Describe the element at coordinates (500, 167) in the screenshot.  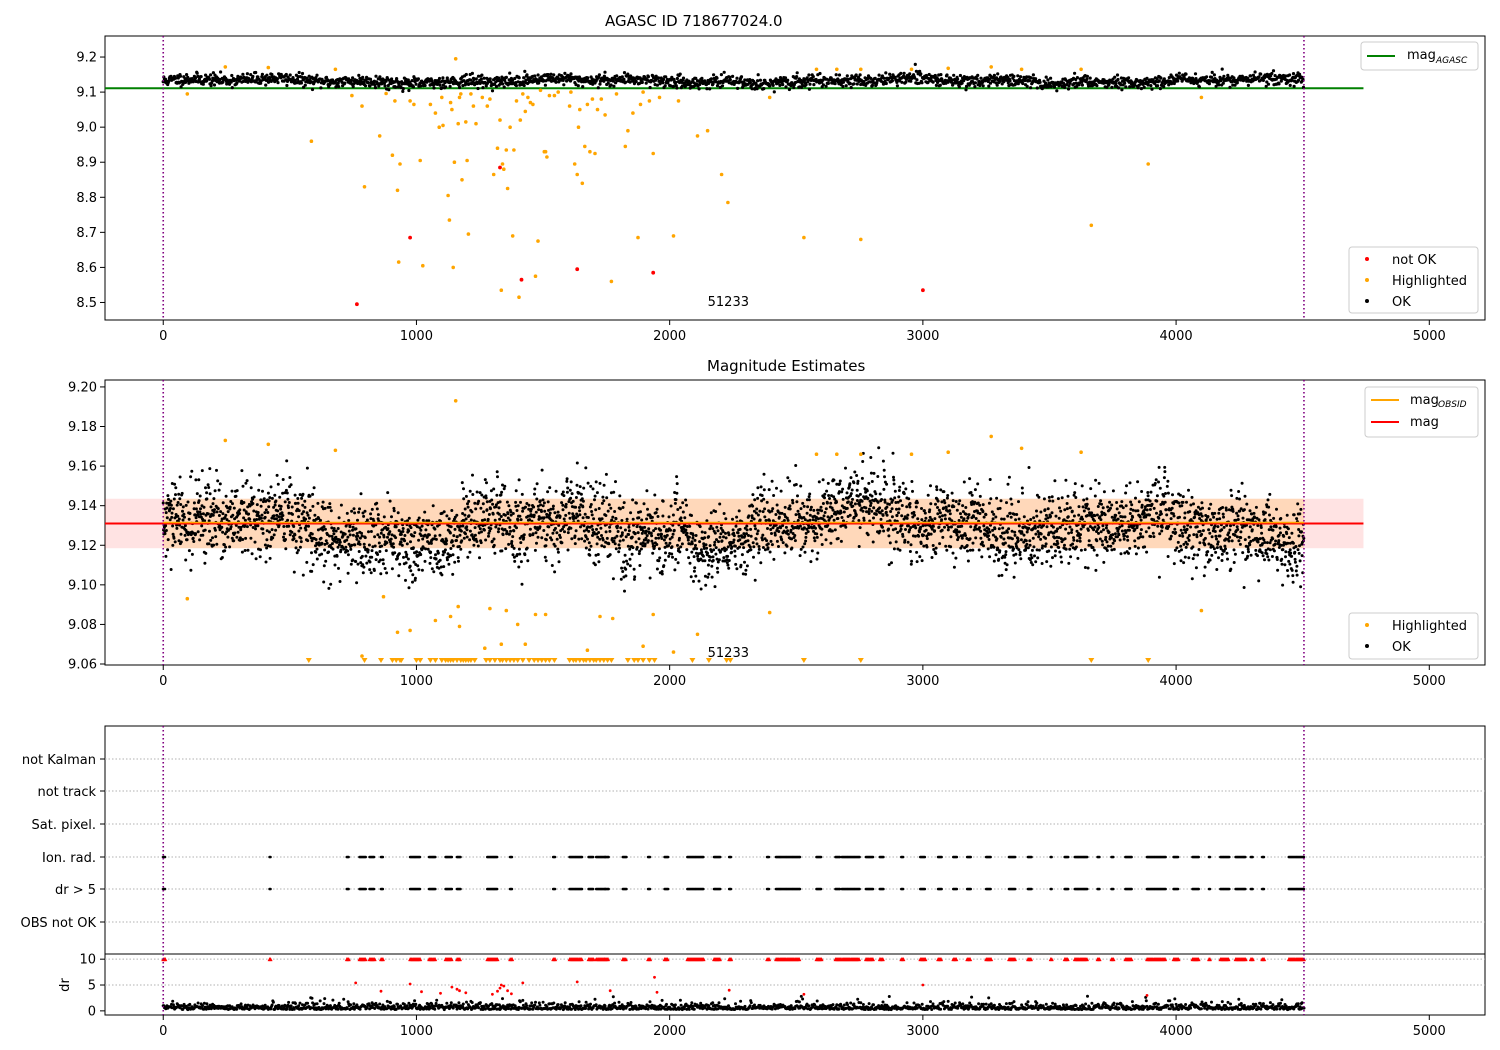
I see `not-ok-point` at that location.